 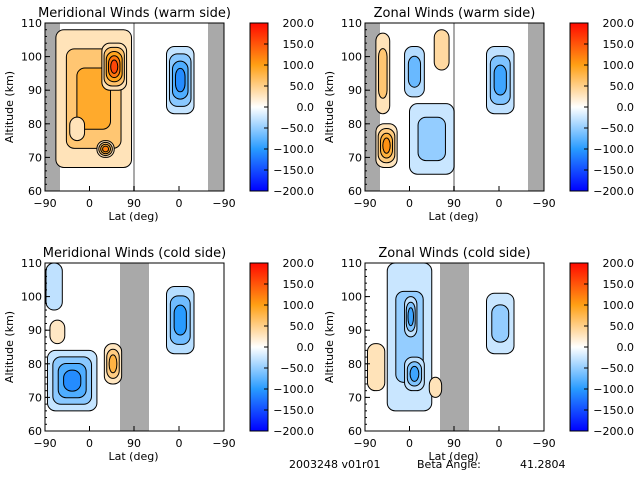 What do you see at coordinates (455, 13) in the screenshot?
I see `chart-title: Zonal Winds (warm side)` at bounding box center [455, 13].